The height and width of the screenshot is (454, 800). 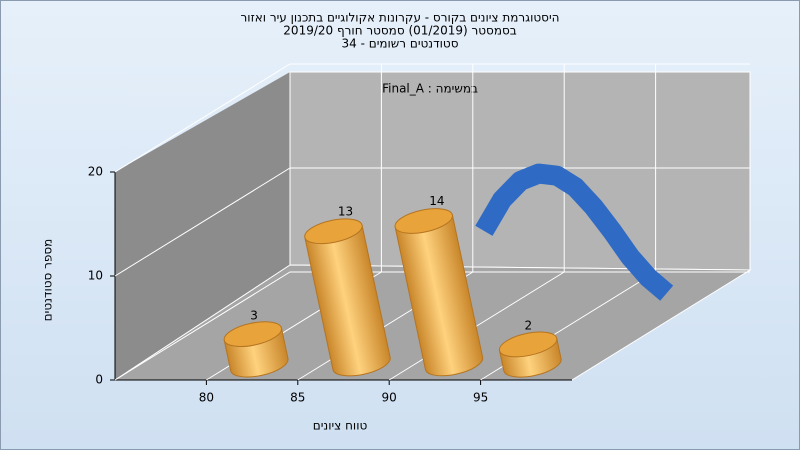 What do you see at coordinates (528, 326) in the screenshot?
I see `data-label: 2` at bounding box center [528, 326].